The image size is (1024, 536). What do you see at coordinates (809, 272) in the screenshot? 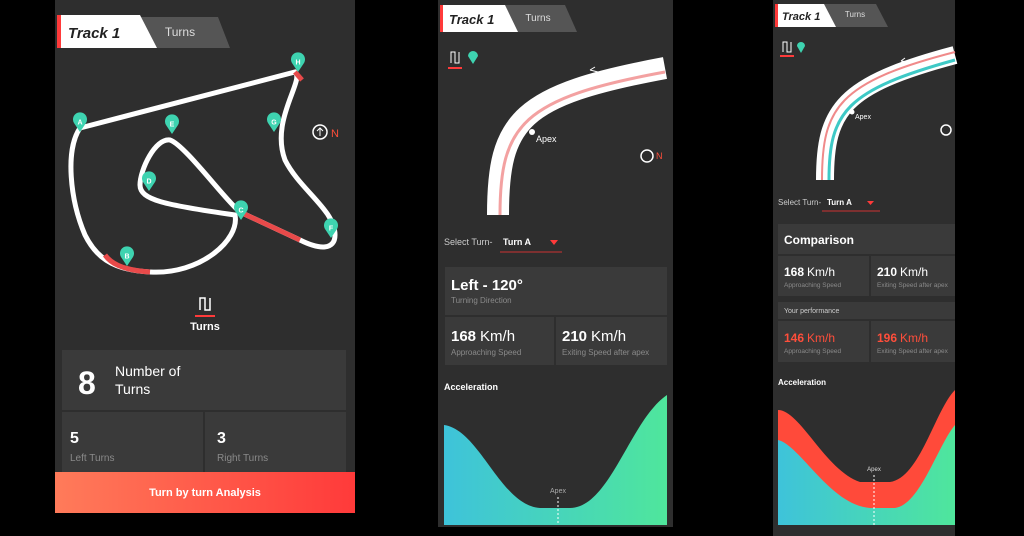
I see `speed: 168 Km/h` at bounding box center [809, 272].